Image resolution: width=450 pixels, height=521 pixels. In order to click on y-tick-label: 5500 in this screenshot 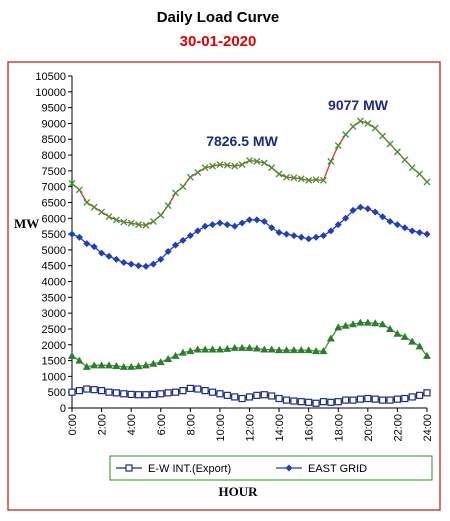, I will do `click(54, 235)`.